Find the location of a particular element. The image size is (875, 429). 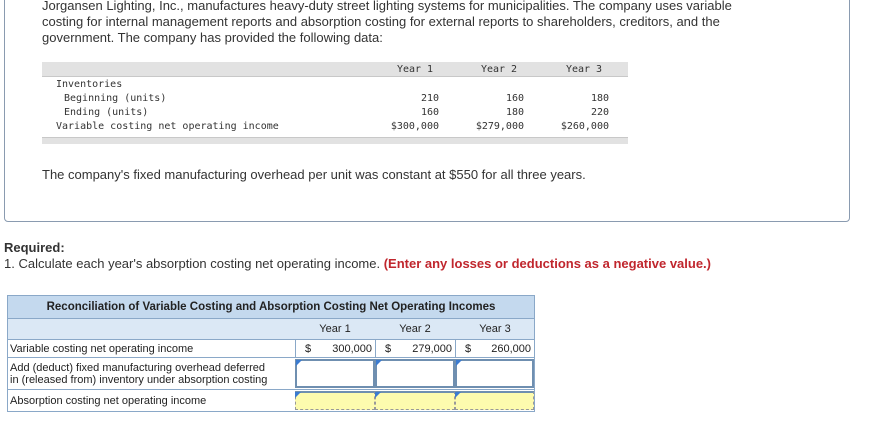

data-table-header: Year 1 Year 2 Year 3 is located at coordinates (335, 69).